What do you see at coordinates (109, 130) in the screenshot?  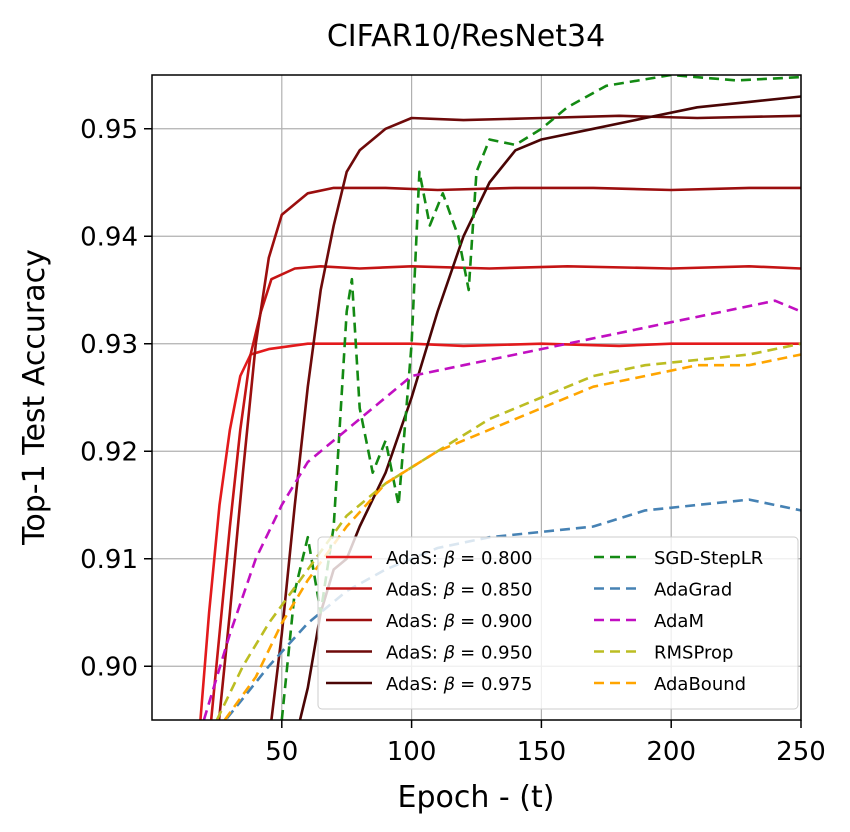 I see `y-tick-label: 0.95` at bounding box center [109, 130].